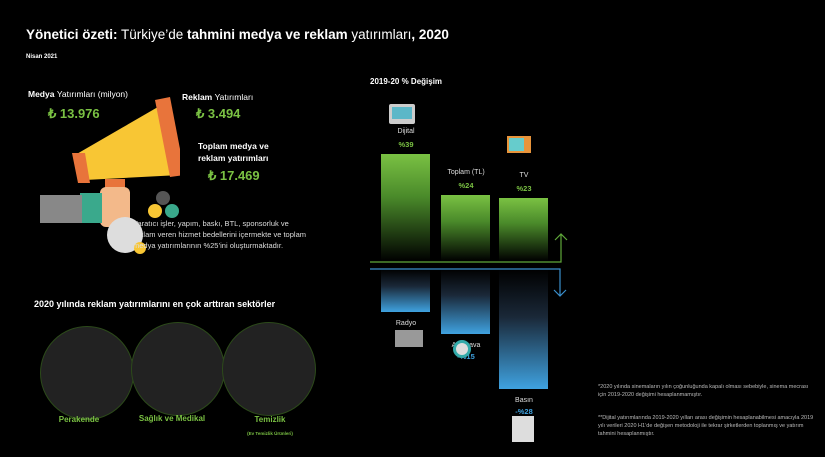 The image size is (825, 457). Describe the element at coordinates (406, 144) in the screenshot. I see `bar-value: %39` at that location.